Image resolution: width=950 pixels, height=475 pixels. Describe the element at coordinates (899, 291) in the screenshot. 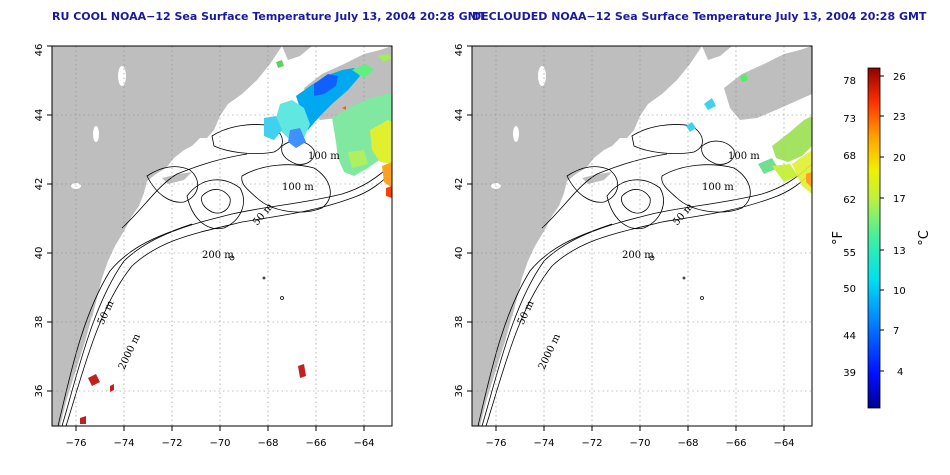

I see `c-tick-10: 10` at that location.